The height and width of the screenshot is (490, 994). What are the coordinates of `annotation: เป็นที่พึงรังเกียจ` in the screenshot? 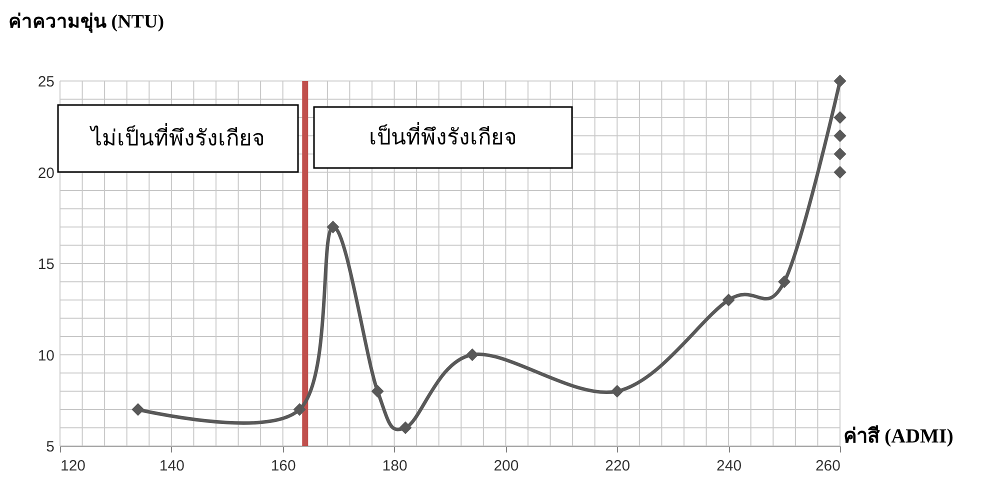 It's located at (443, 136).